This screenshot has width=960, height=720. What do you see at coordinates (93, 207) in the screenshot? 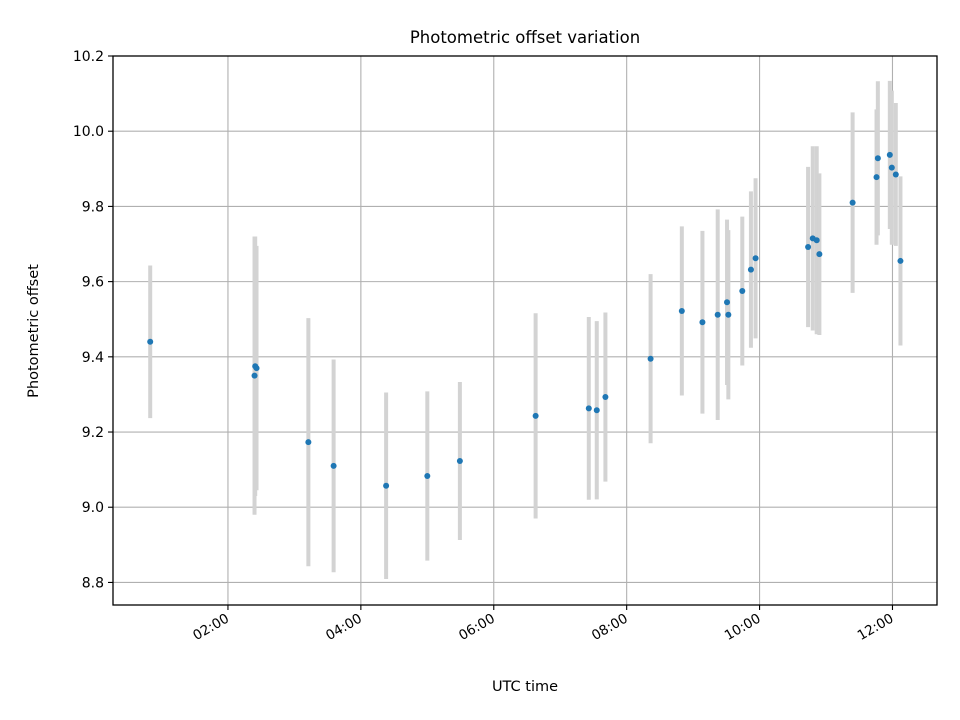
I see `y-tick-label: 9.8` at bounding box center [93, 207].